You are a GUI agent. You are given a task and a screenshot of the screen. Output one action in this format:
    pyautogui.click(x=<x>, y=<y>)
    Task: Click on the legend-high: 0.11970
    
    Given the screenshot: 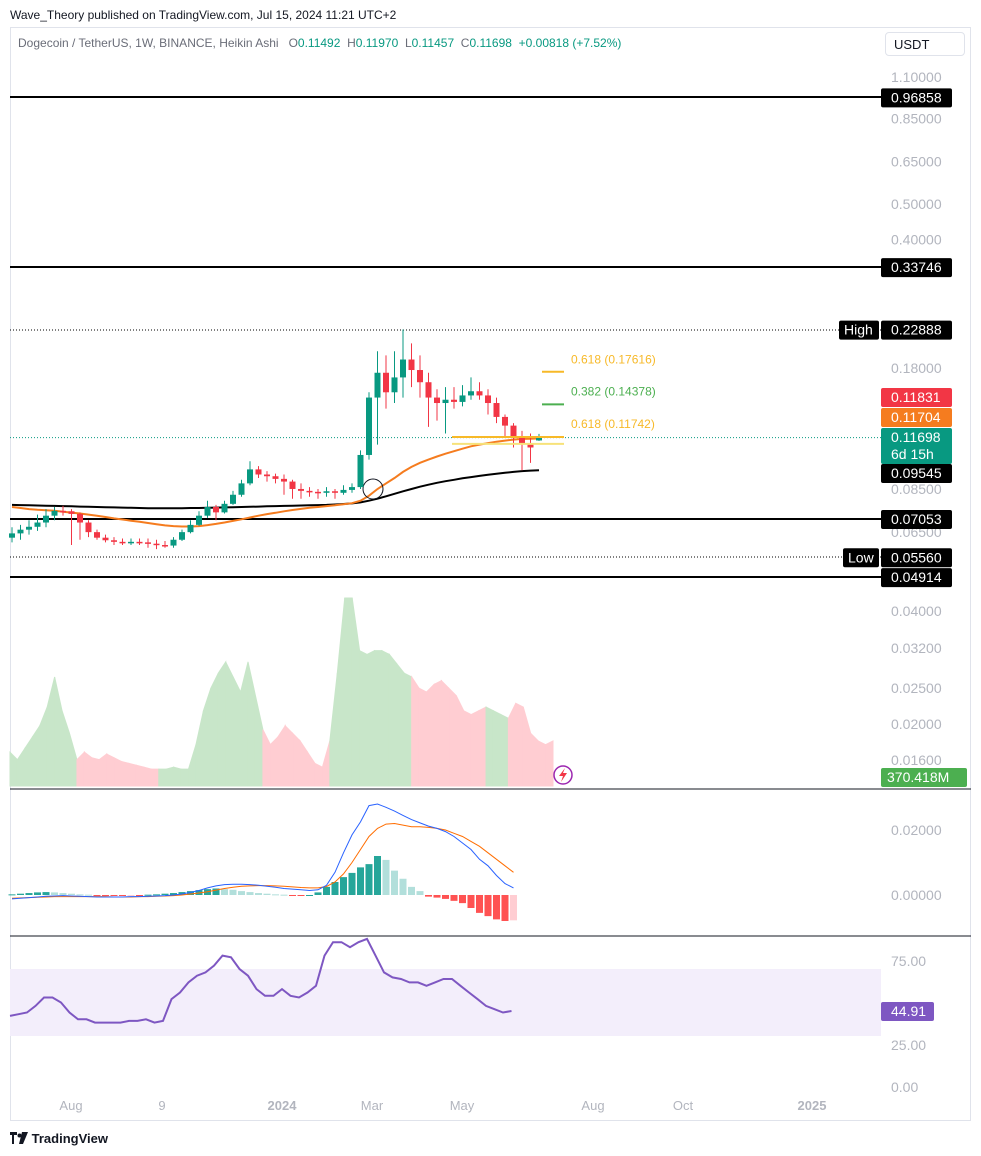 What is the action you would take?
    pyautogui.click(x=377, y=43)
    